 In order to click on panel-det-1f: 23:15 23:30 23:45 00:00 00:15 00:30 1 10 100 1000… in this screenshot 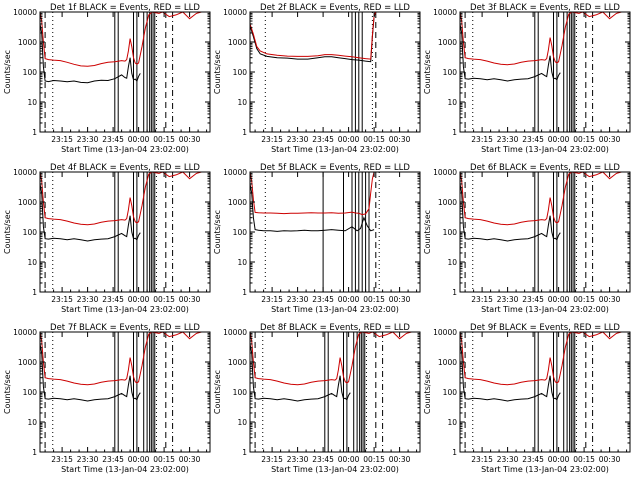, I will do `click(107, 78)`.